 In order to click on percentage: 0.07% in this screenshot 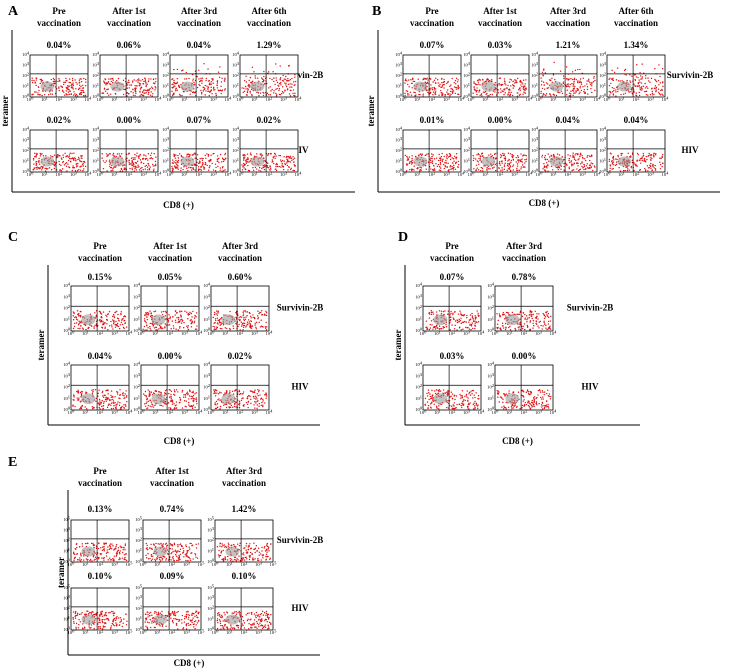, I will do `click(452, 277)`.